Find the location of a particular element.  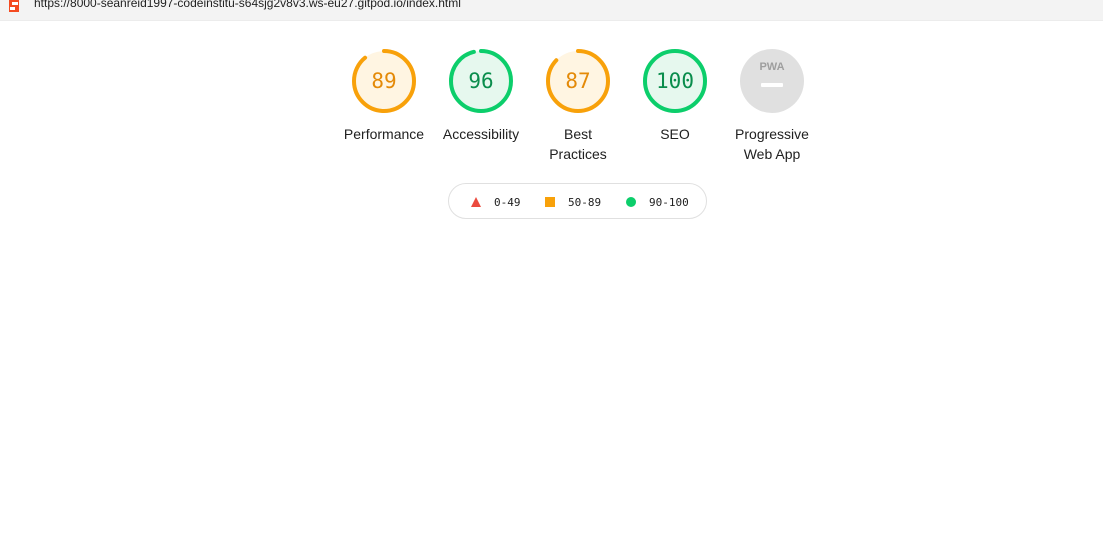

best-practices-gauge-icon: 87 is located at coordinates (578, 81).